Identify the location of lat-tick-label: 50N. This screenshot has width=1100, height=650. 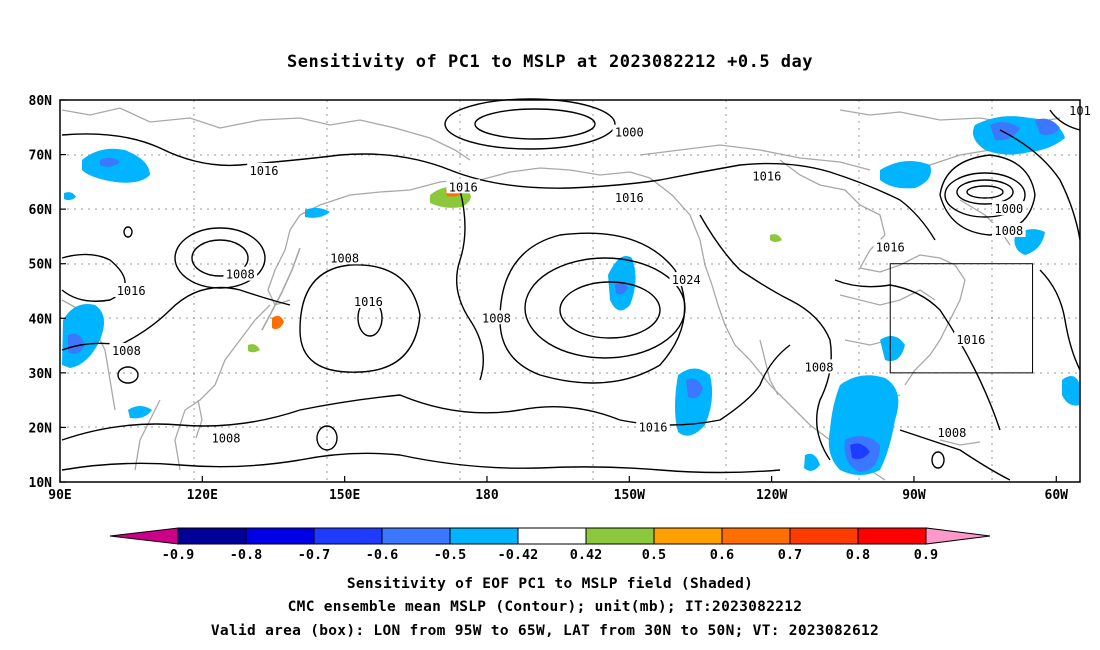
(41, 265).